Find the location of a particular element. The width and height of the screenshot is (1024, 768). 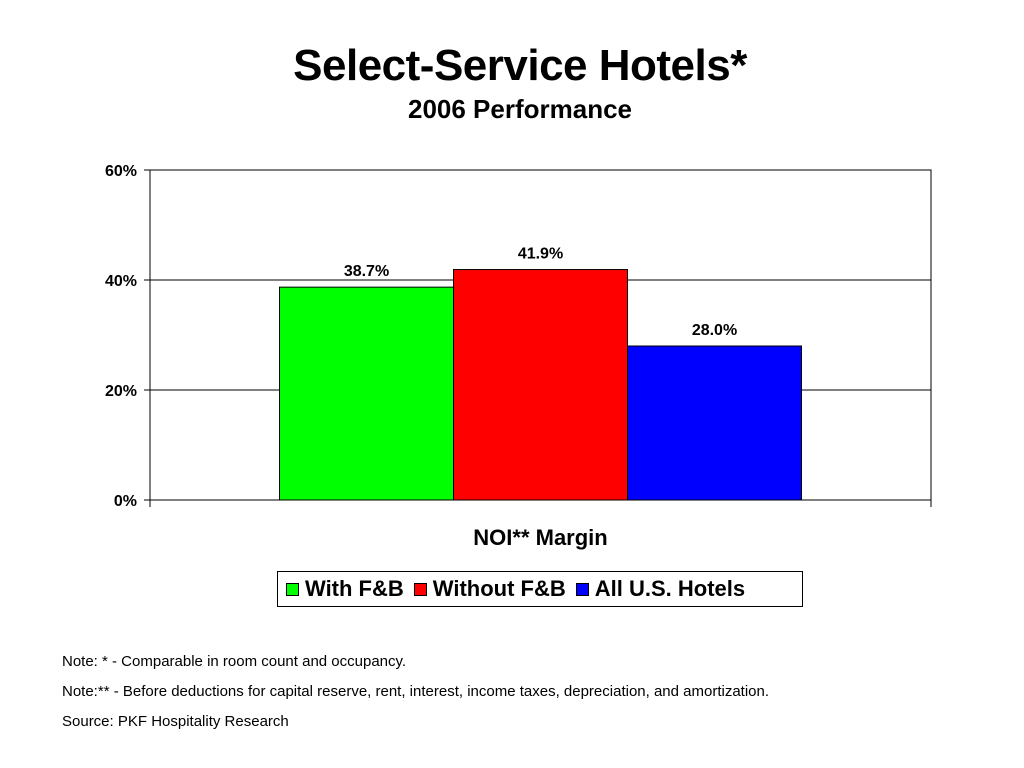

note-source: Source: PKF Hospitality Research is located at coordinates (175, 721).